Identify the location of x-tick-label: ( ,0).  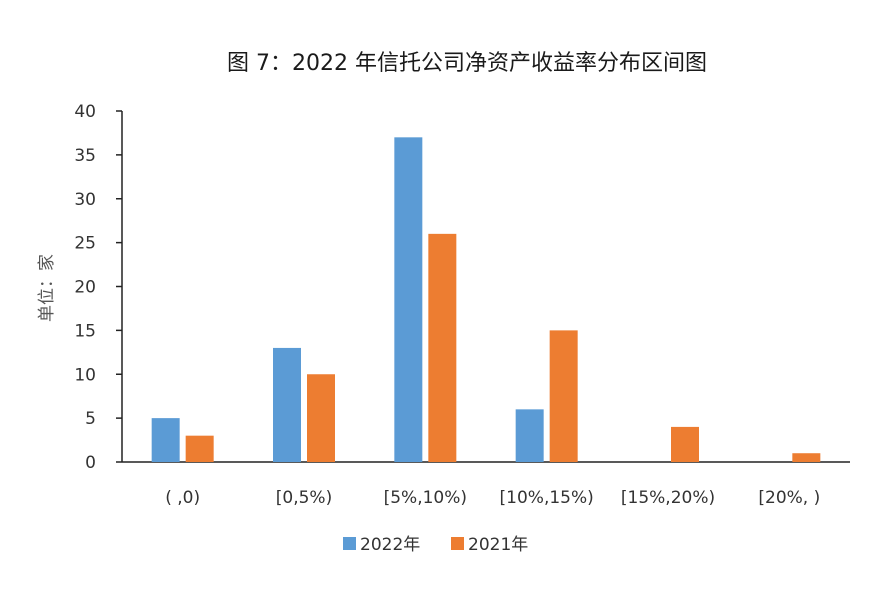
(182, 498).